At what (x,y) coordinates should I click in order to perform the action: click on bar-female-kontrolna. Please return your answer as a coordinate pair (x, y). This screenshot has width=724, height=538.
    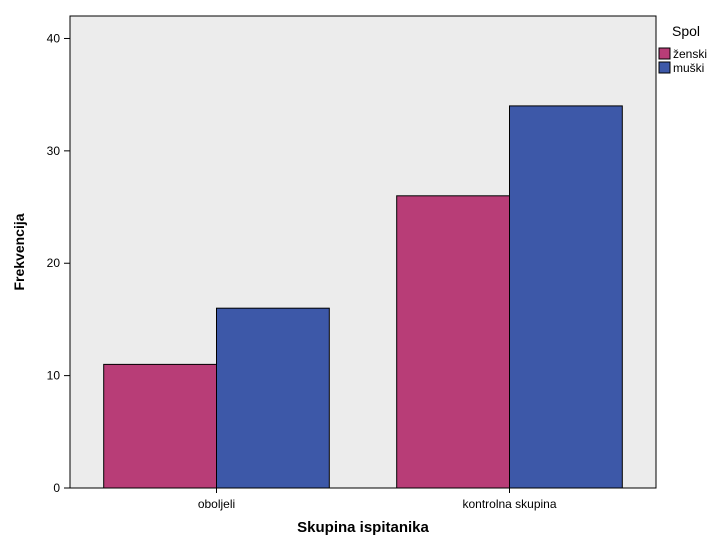
    Looking at the image, I should click on (453, 342).